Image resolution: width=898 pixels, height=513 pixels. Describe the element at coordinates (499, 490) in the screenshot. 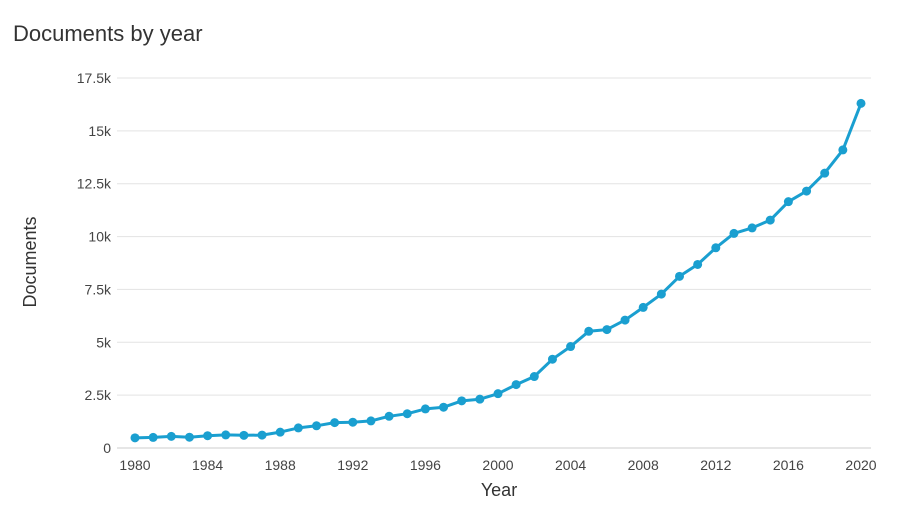

I see `x-axis-title: Year` at that location.